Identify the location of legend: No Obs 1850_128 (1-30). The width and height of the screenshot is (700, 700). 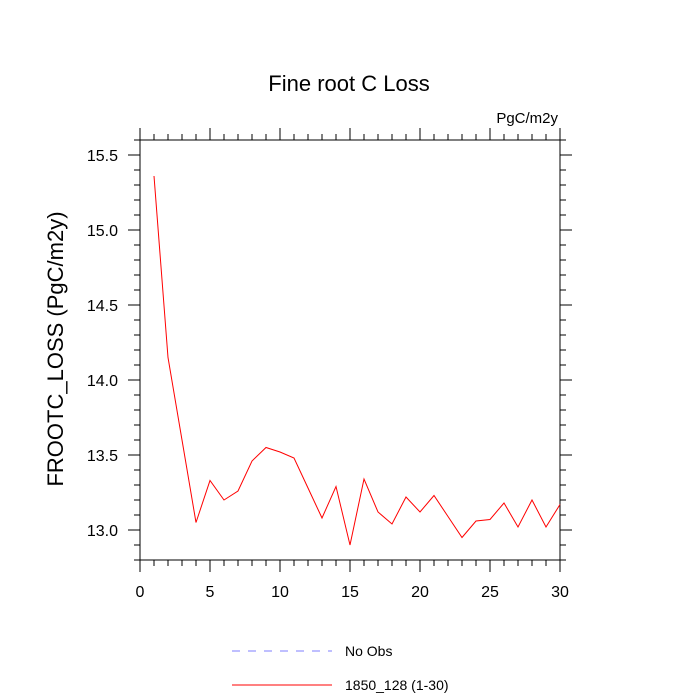
(340, 668).